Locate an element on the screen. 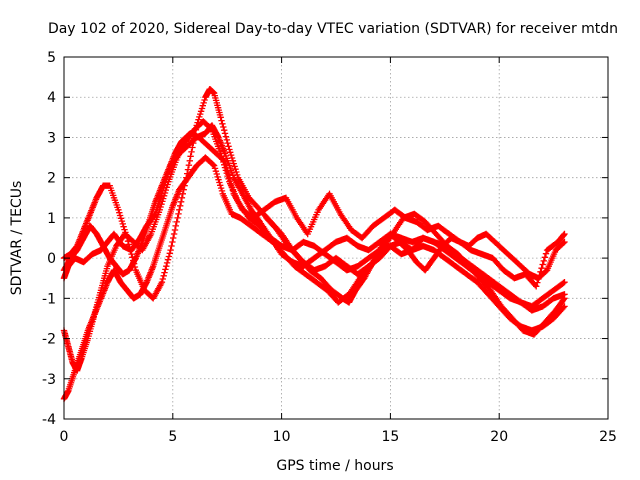 The width and height of the screenshot is (640, 480). x-tick-label: 0 is located at coordinates (64, 437).